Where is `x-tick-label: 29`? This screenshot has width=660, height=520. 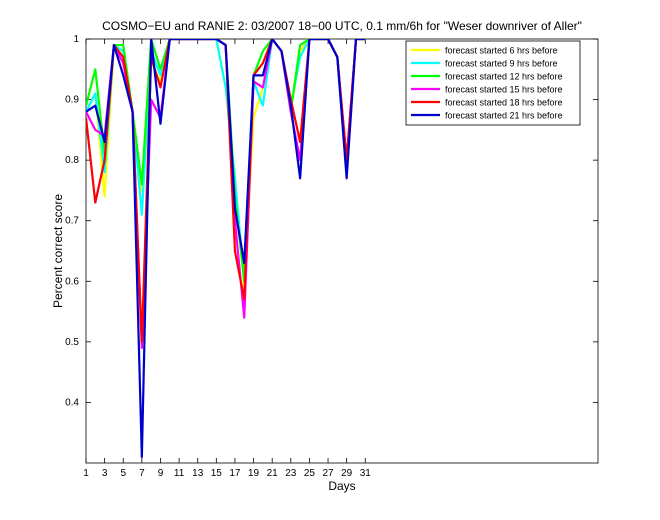 x-tick-label: 29 is located at coordinates (347, 473).